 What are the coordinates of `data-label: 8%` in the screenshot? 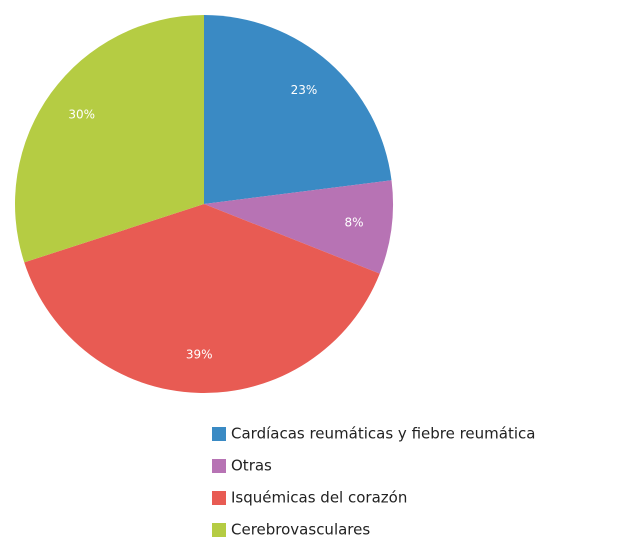 It's located at (353, 222).